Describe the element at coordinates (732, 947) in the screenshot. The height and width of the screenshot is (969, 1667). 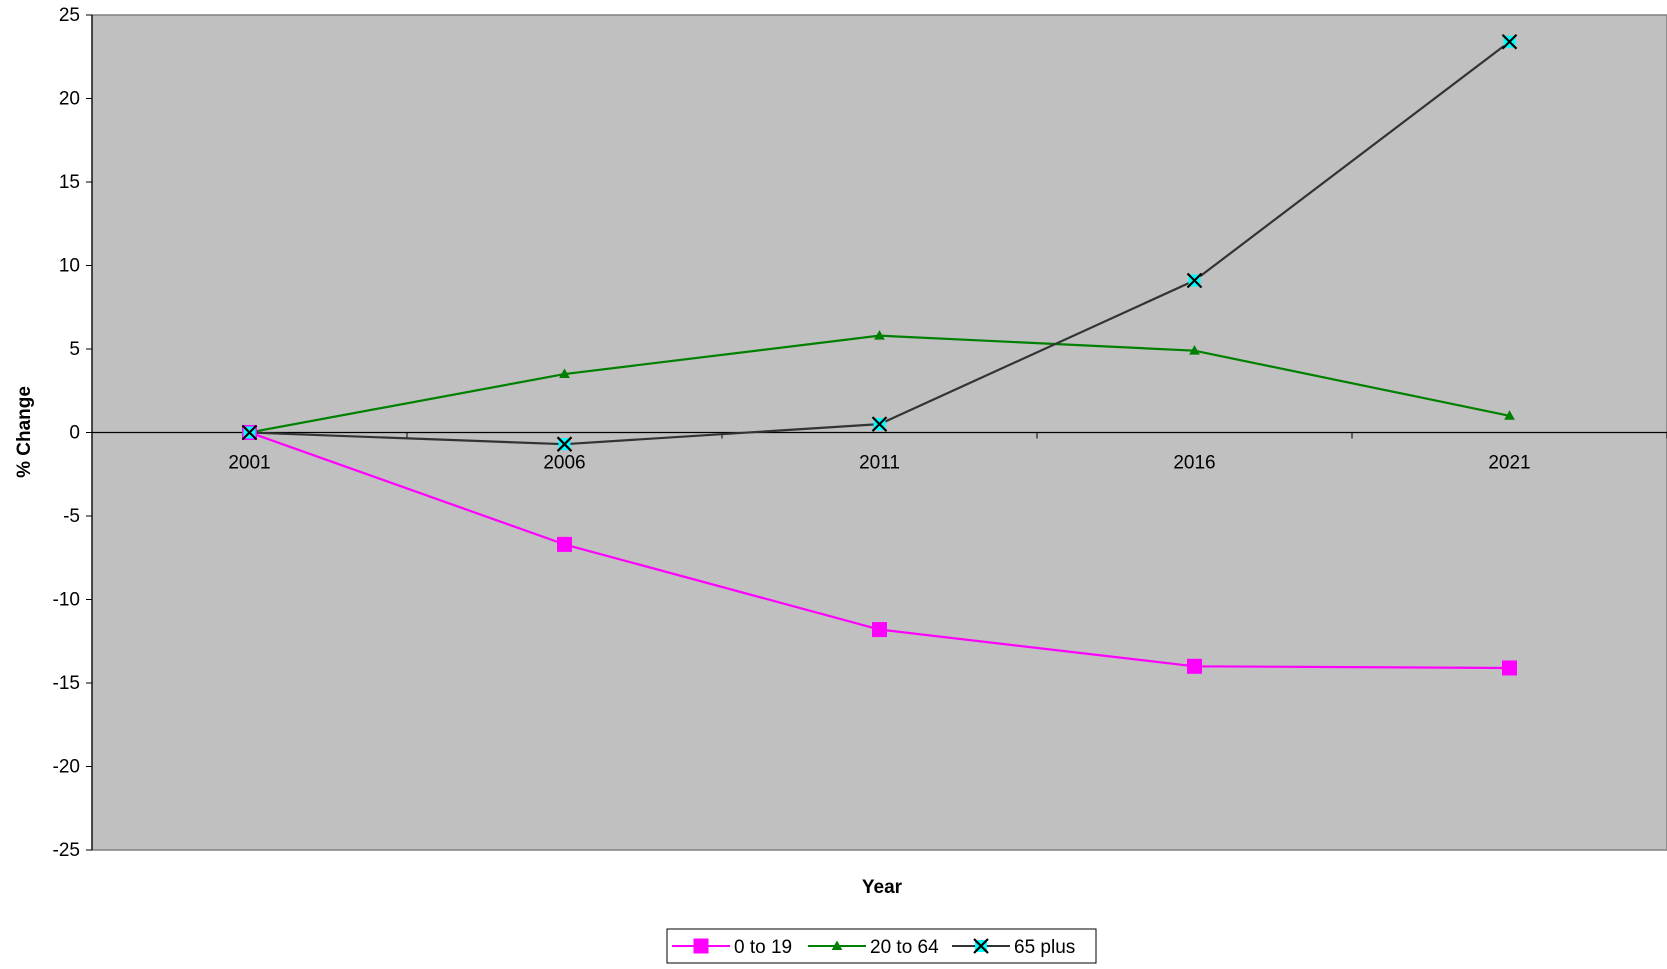
I see `legend-item: 0 to 19` at that location.